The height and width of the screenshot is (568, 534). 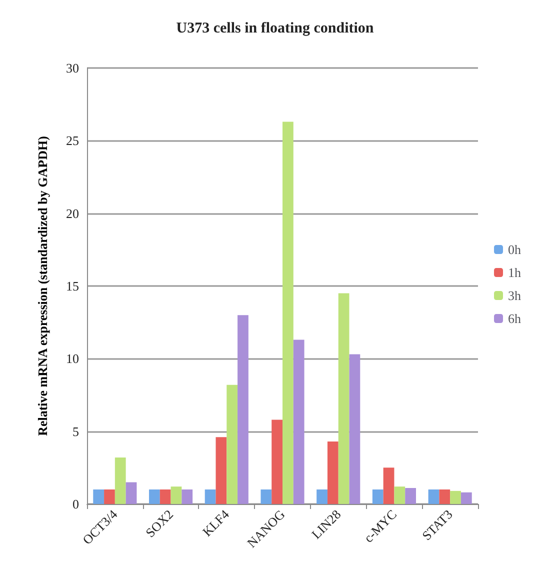 What do you see at coordinates (72, 286) in the screenshot?
I see `y-tick-label: 15` at bounding box center [72, 286].